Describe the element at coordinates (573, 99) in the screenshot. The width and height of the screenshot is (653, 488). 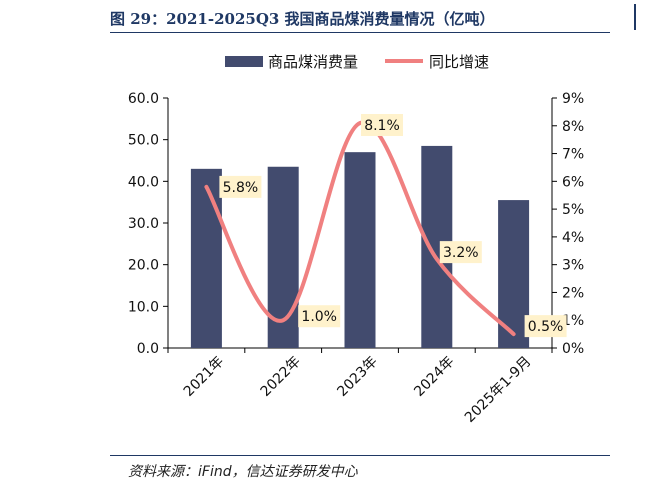
I see `y-right-tick-label: 9%` at that location.